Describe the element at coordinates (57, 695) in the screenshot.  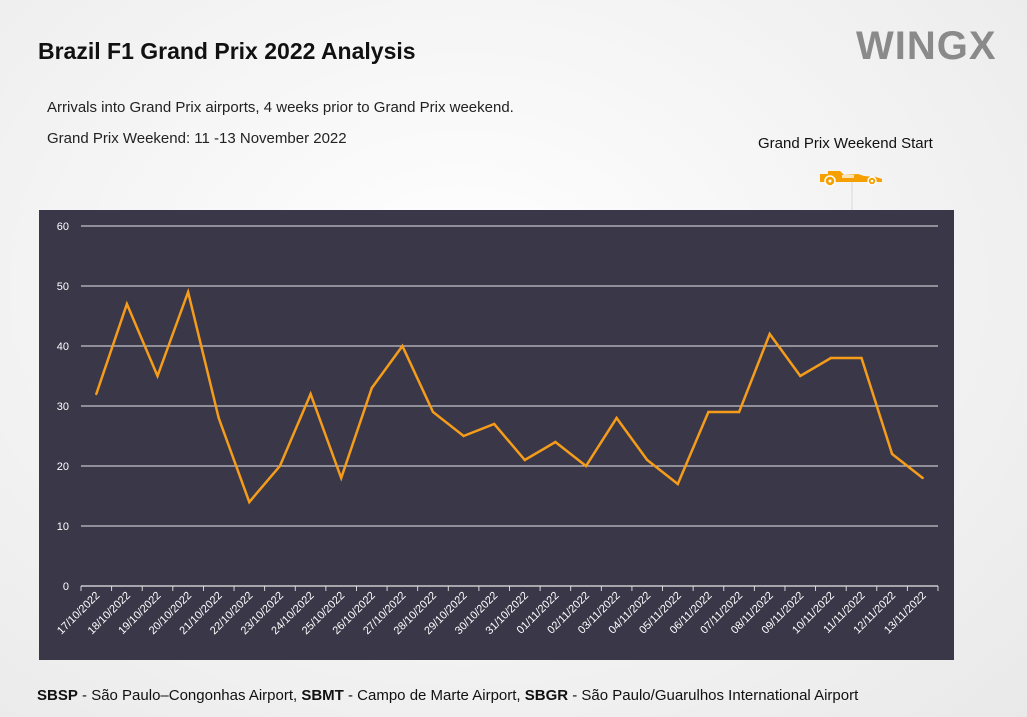
I see `airport-code-sbsp: SBSP` at that location.